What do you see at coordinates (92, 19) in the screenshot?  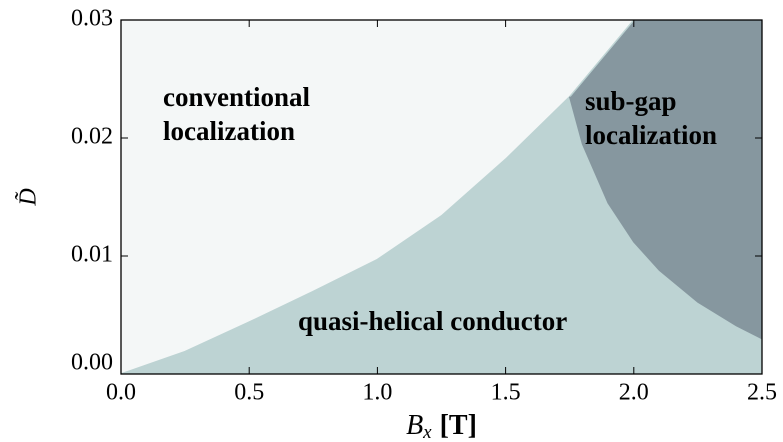 I see `y-tick-label: 0.03` at bounding box center [92, 19].